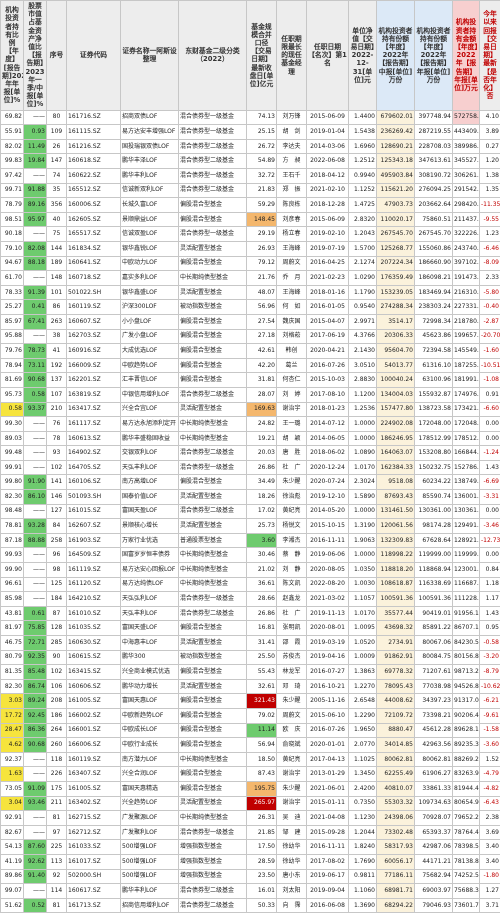 The image size is (500, 913). I want to click on table-cell: 174976.29, so click(466, 394).